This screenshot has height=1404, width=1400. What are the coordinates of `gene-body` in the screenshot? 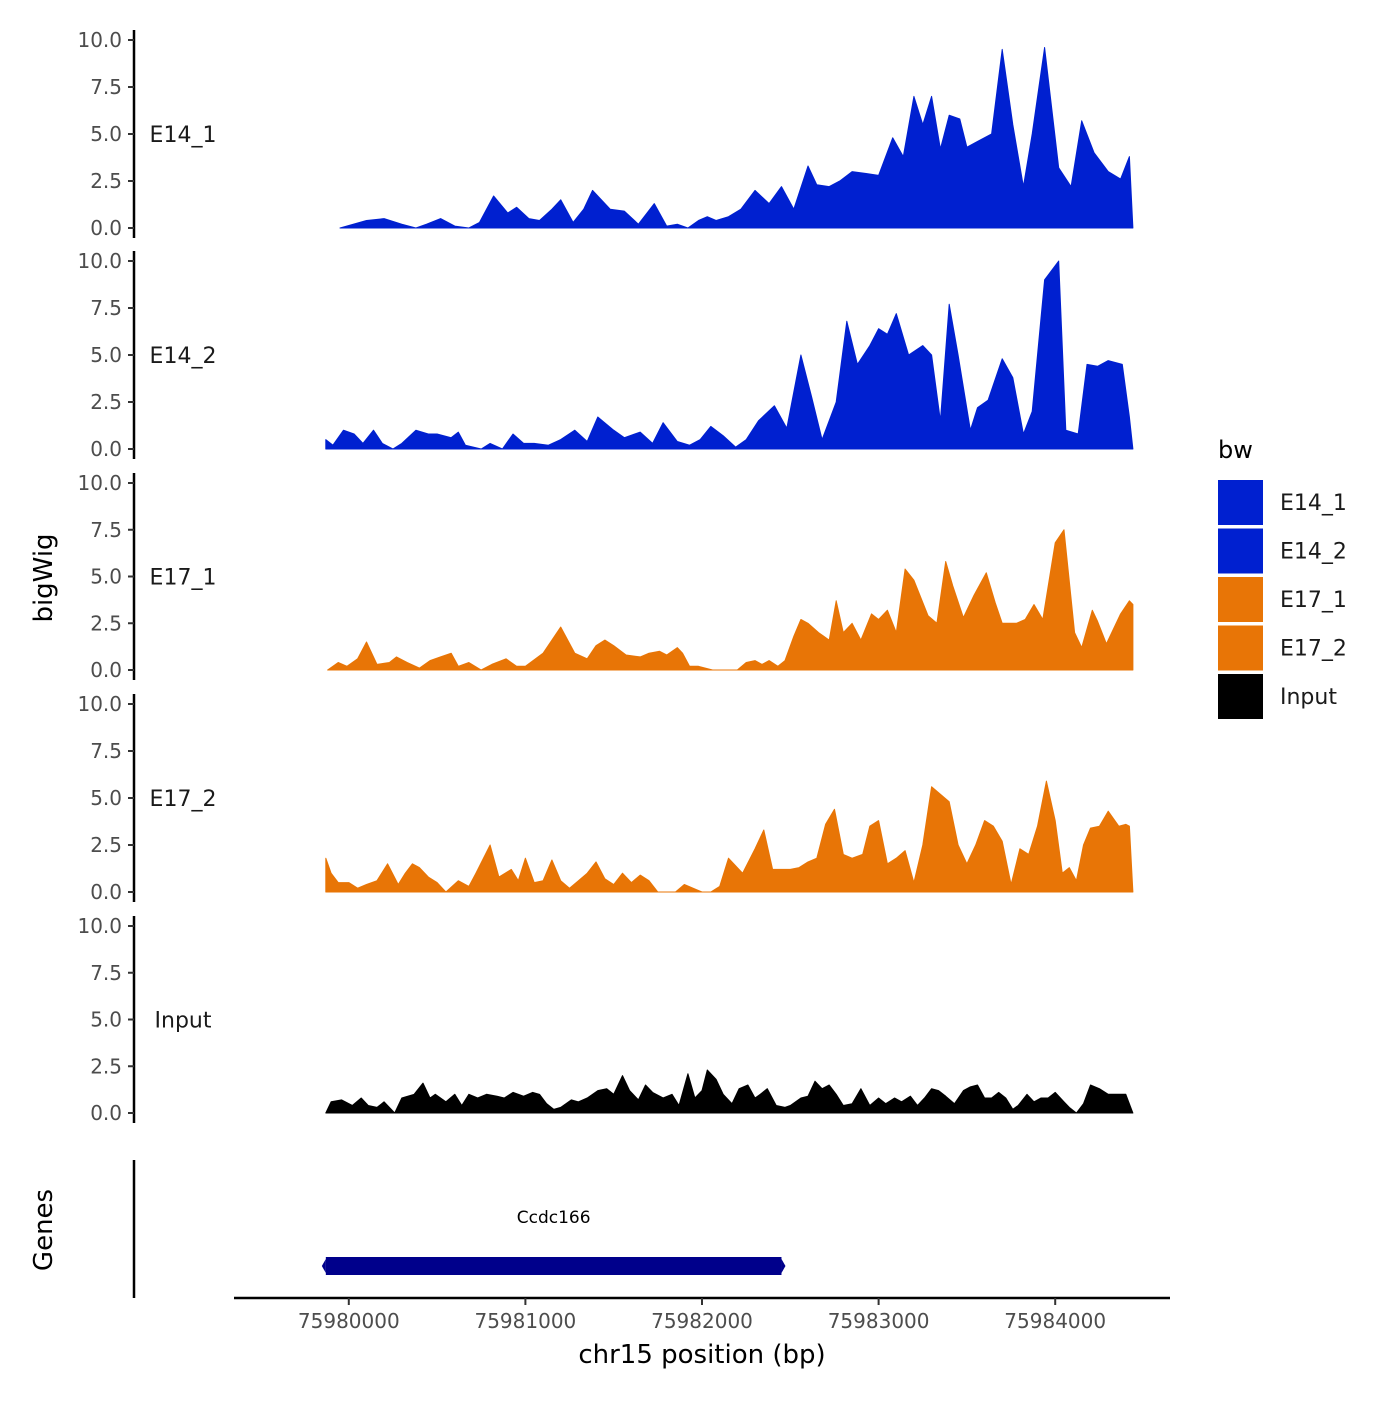 It's located at (553, 1266).